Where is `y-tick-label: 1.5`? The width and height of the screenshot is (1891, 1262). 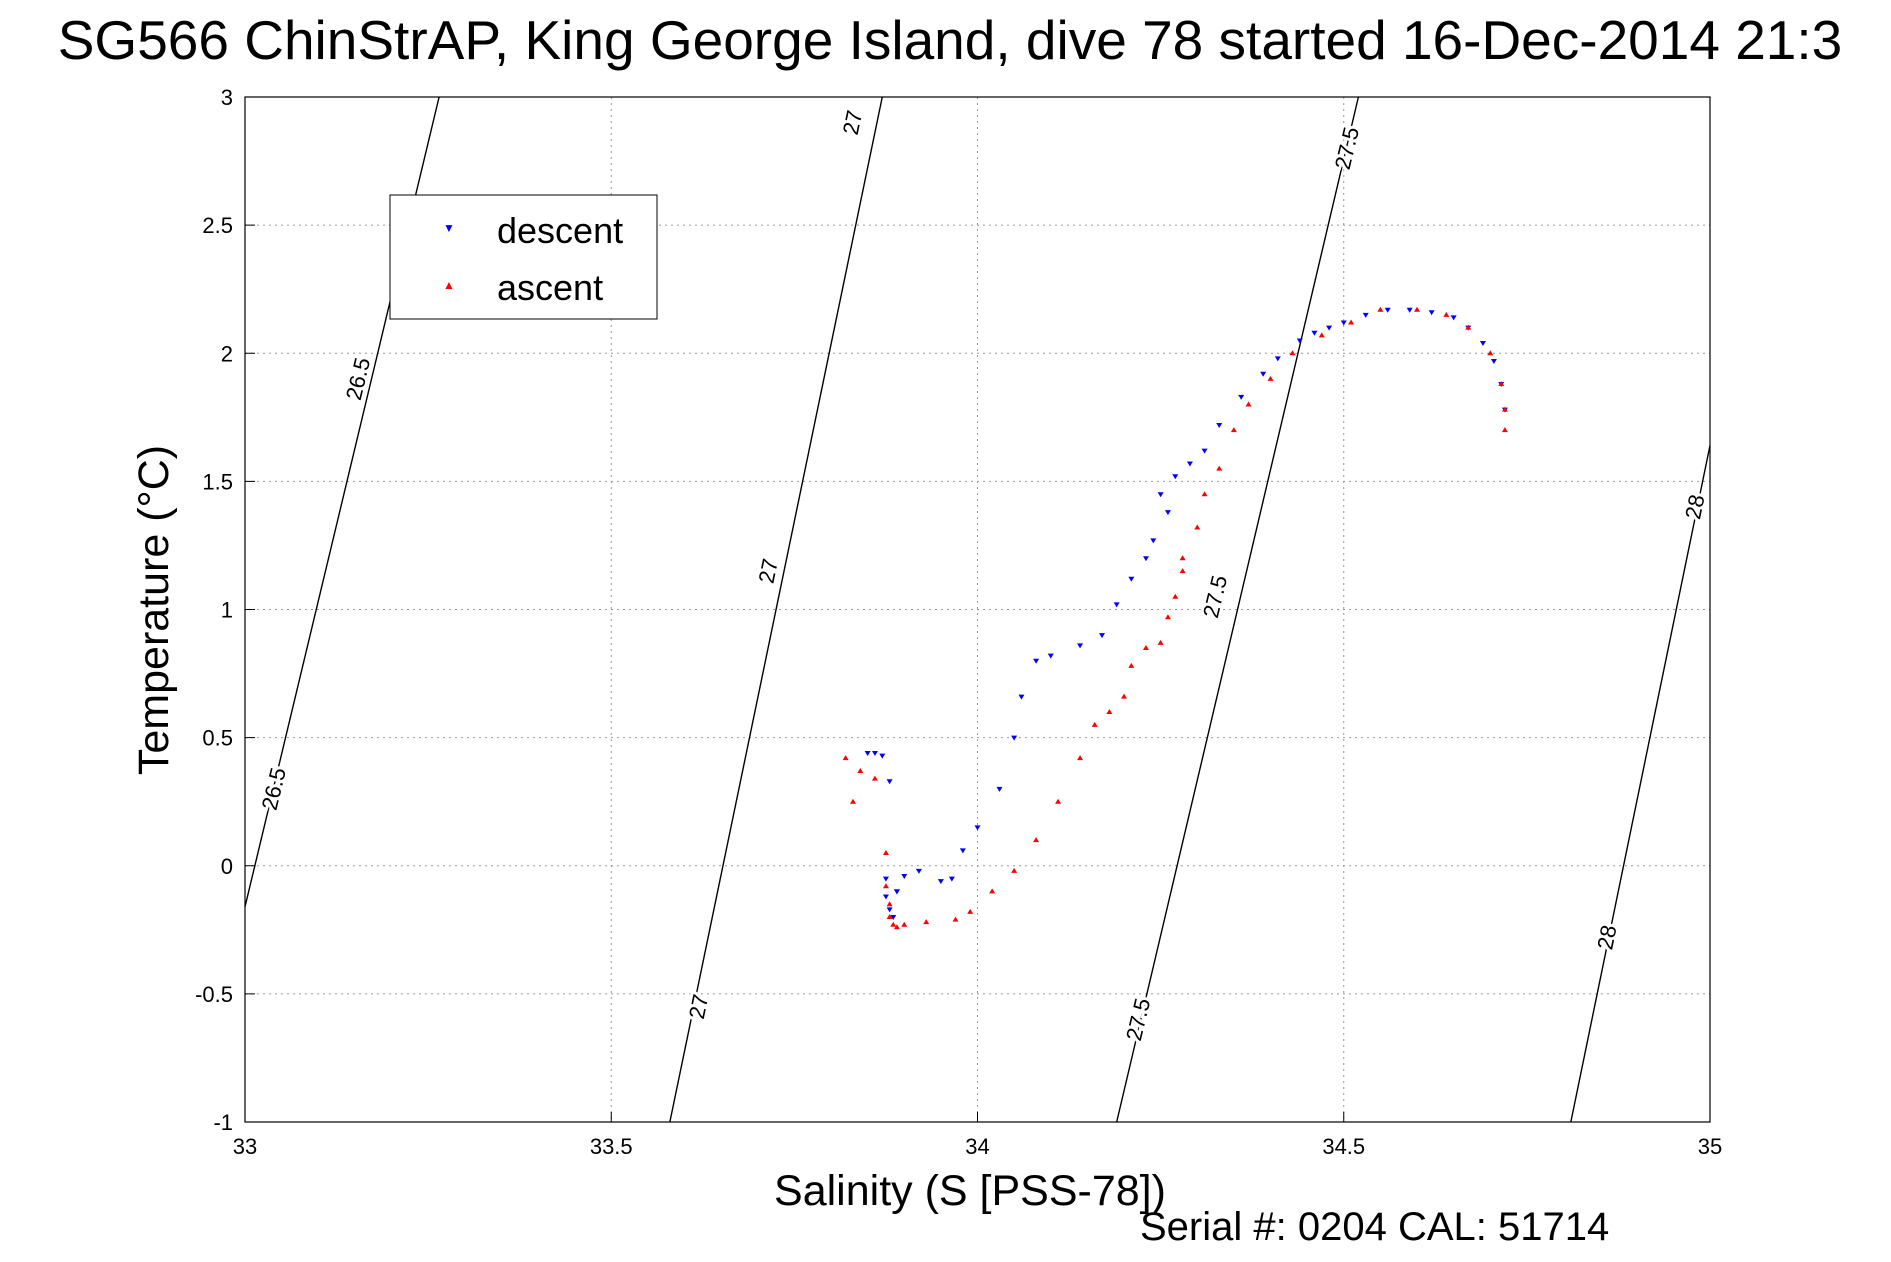
y-tick-label: 1.5 is located at coordinates (217, 481).